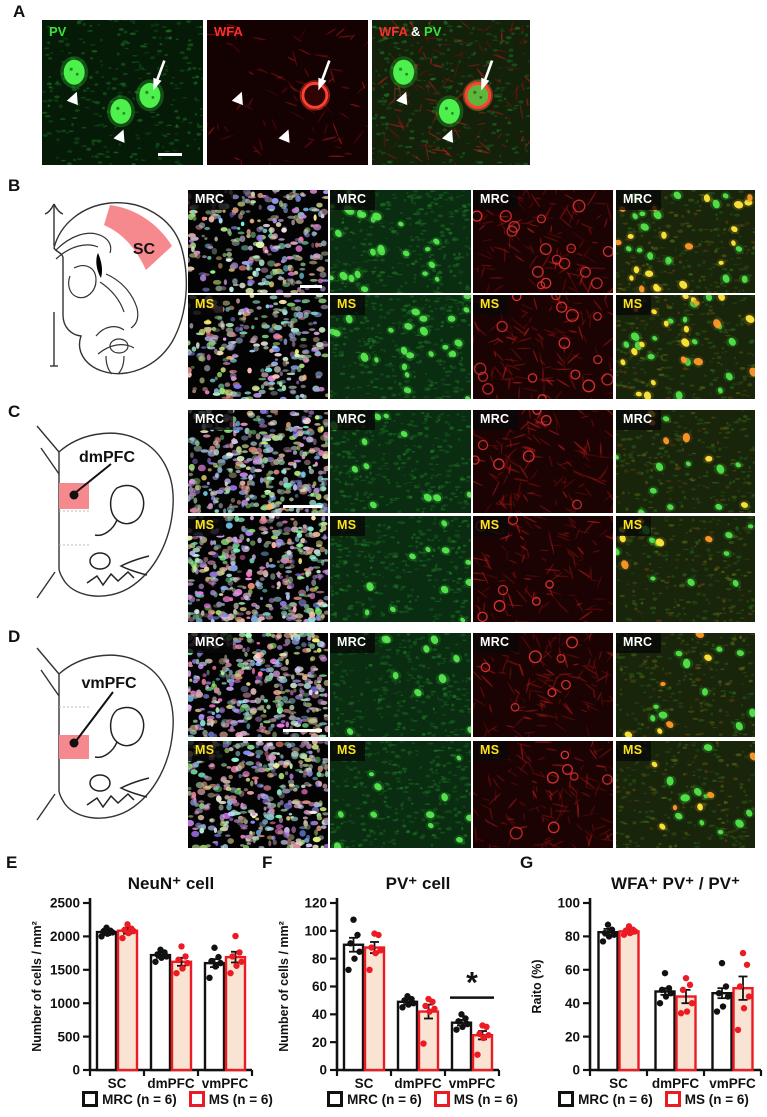 Image resolution: width=767 pixels, height=1117 pixels. What do you see at coordinates (258, 461) in the screenshot?
I see `panel-c-tile-mrc-neun: MRC` at bounding box center [258, 461].